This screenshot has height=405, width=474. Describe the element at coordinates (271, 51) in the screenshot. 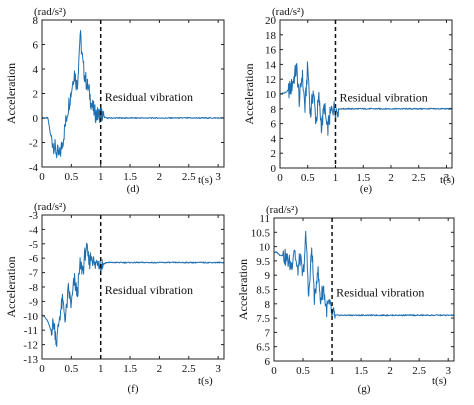

I see `y-tick-label: 16` at that location.